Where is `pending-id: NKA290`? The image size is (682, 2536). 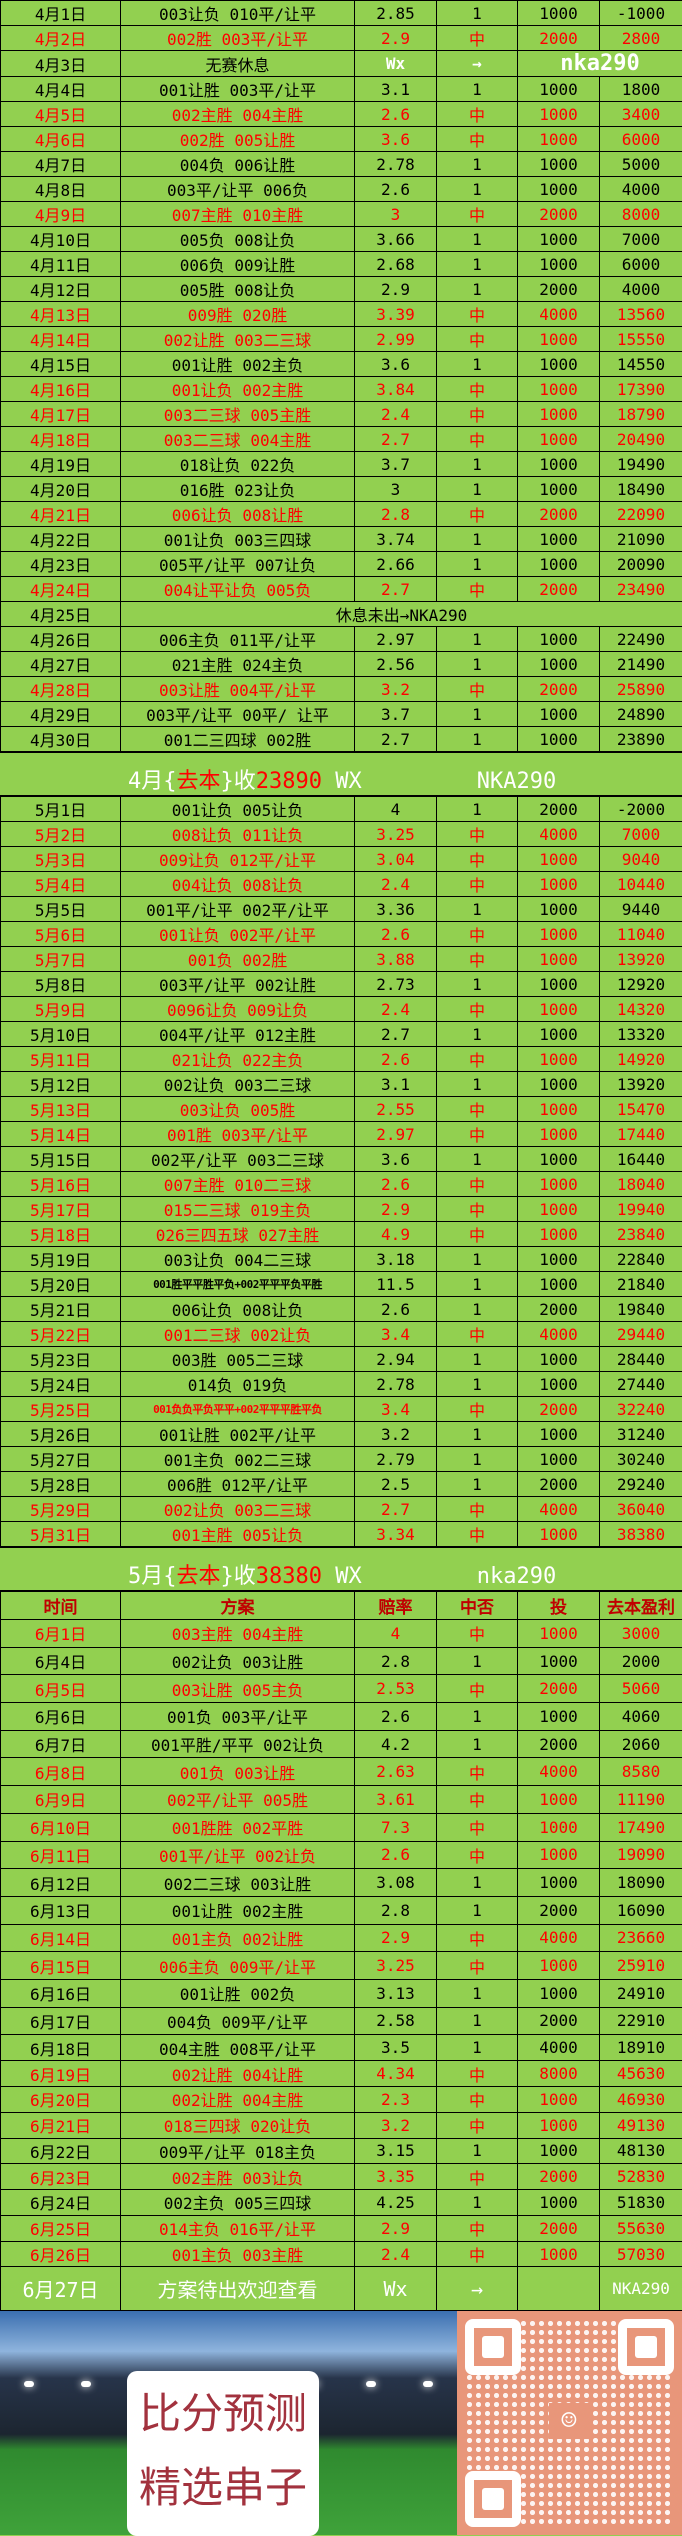 pending-id: NKA290 is located at coordinates (641, 2289).